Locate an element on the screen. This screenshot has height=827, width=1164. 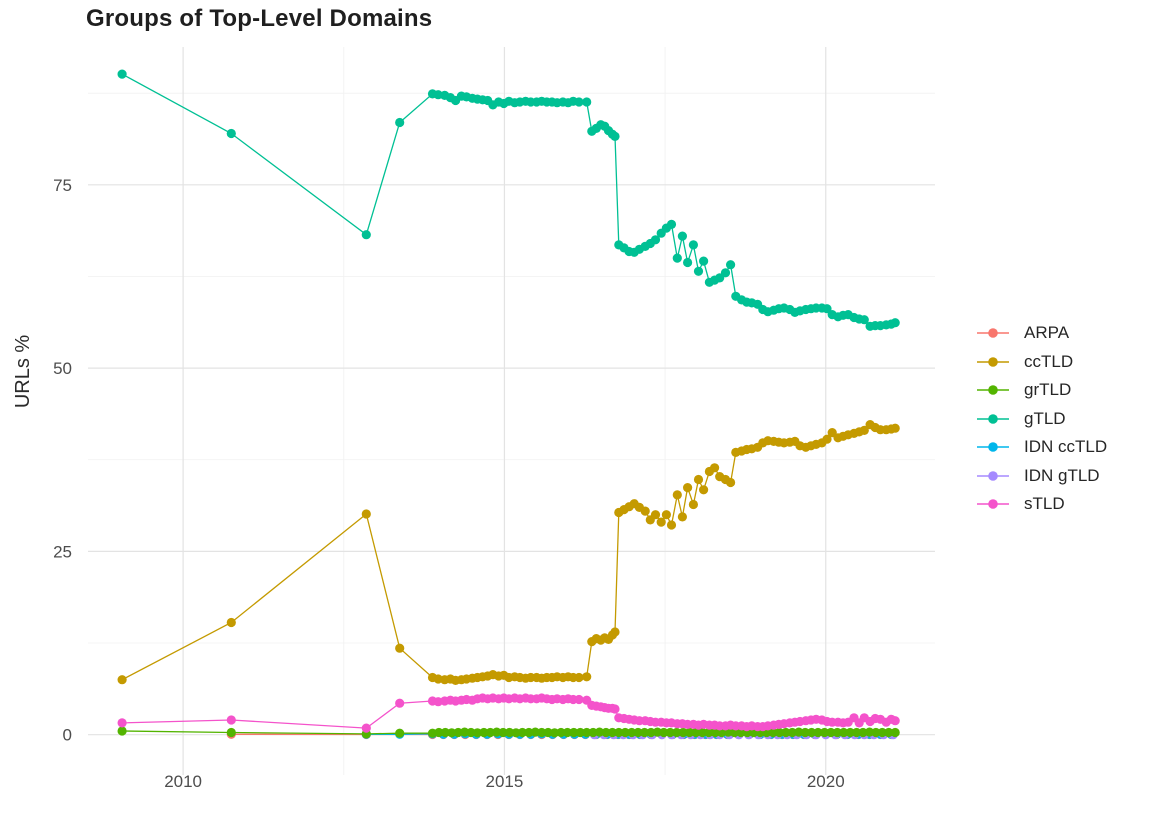
legend-label: sTLD is located at coordinates (1044, 503).